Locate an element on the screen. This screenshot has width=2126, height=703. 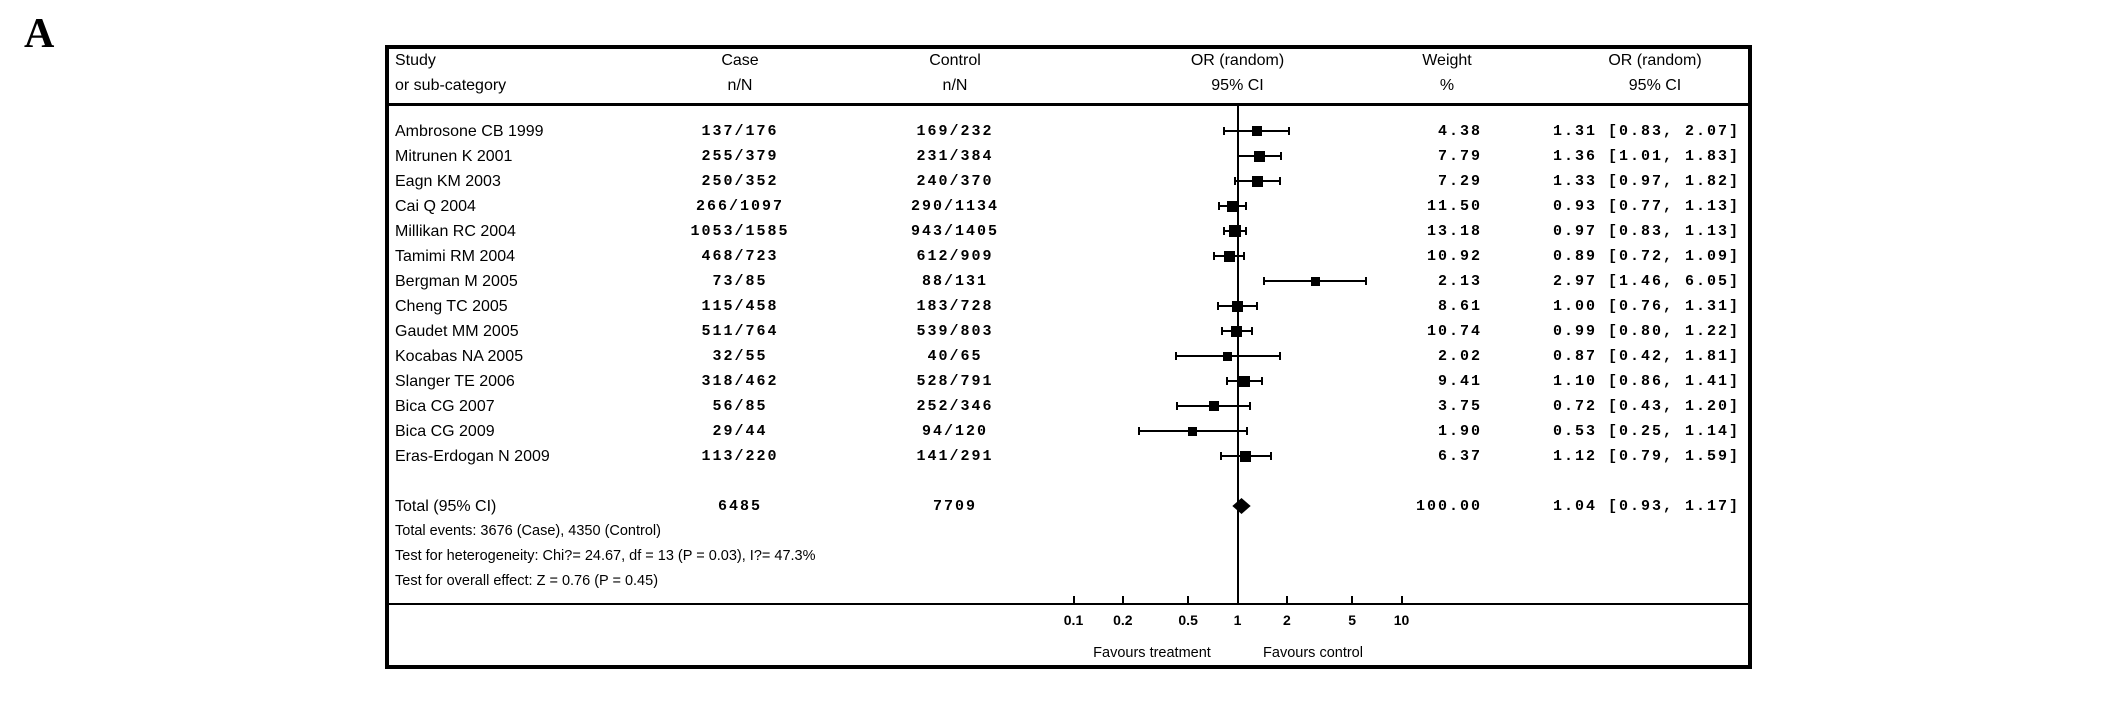
control-count: 94/120 is located at coordinates (954, 431).